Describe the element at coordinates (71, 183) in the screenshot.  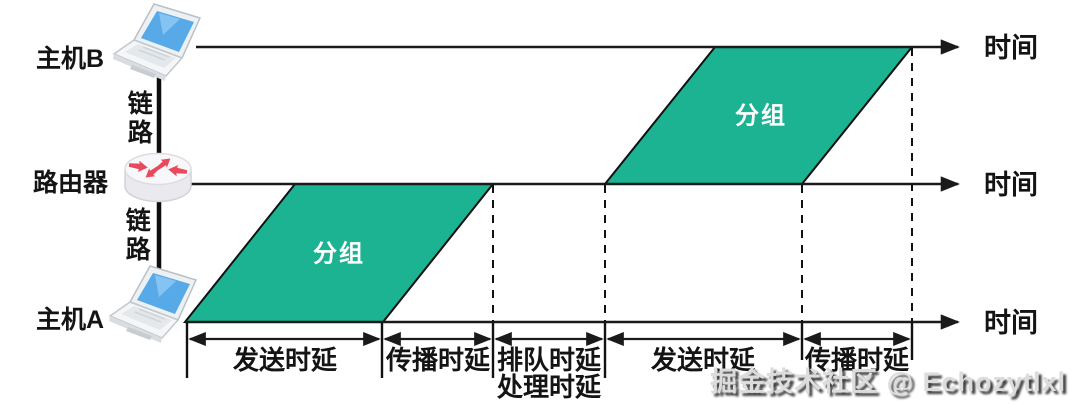
I see `router-label: 路由器` at that location.